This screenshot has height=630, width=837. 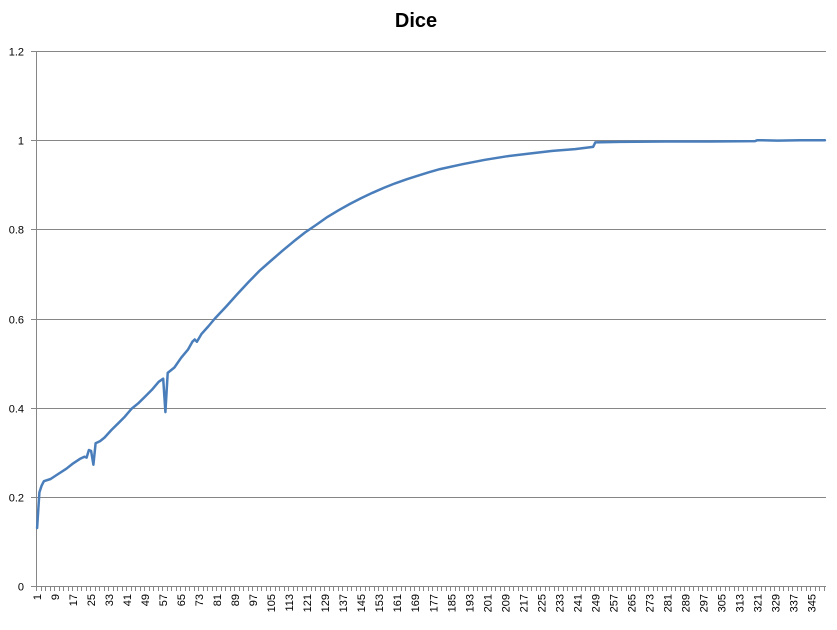 What do you see at coordinates (380, 603) in the screenshot?
I see `x-tick-label: 153` at bounding box center [380, 603].